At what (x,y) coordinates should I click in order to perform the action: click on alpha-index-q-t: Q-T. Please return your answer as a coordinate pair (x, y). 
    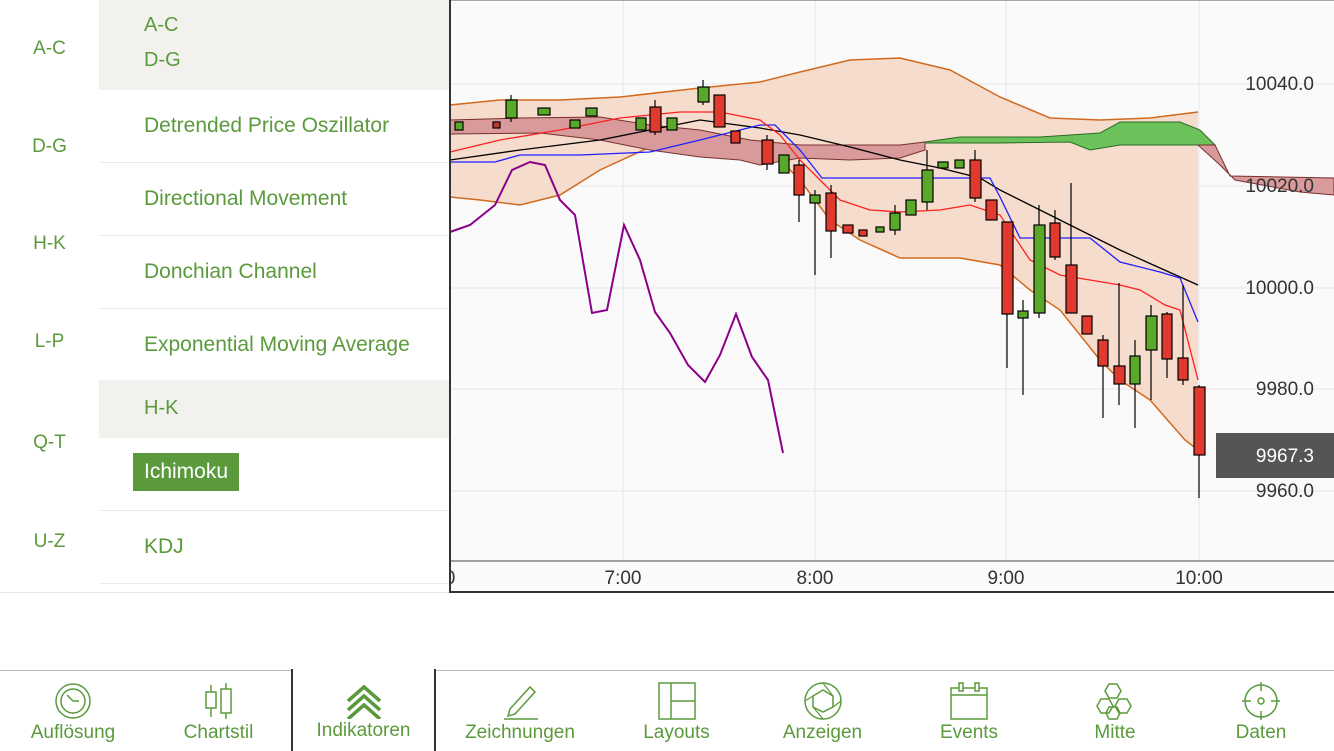
    Looking at the image, I should click on (49, 442).